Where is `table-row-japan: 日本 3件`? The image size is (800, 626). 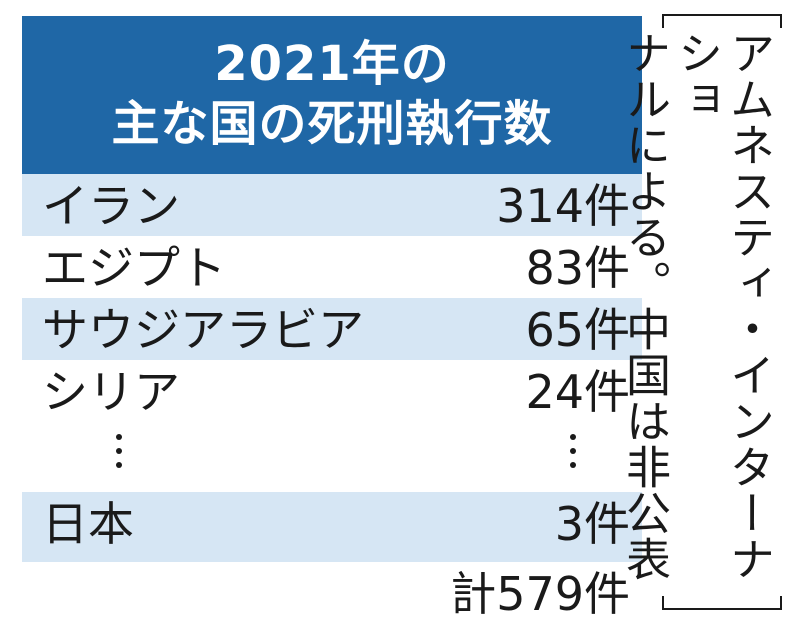
table-row-japan: 日本 3件 is located at coordinates (332, 523).